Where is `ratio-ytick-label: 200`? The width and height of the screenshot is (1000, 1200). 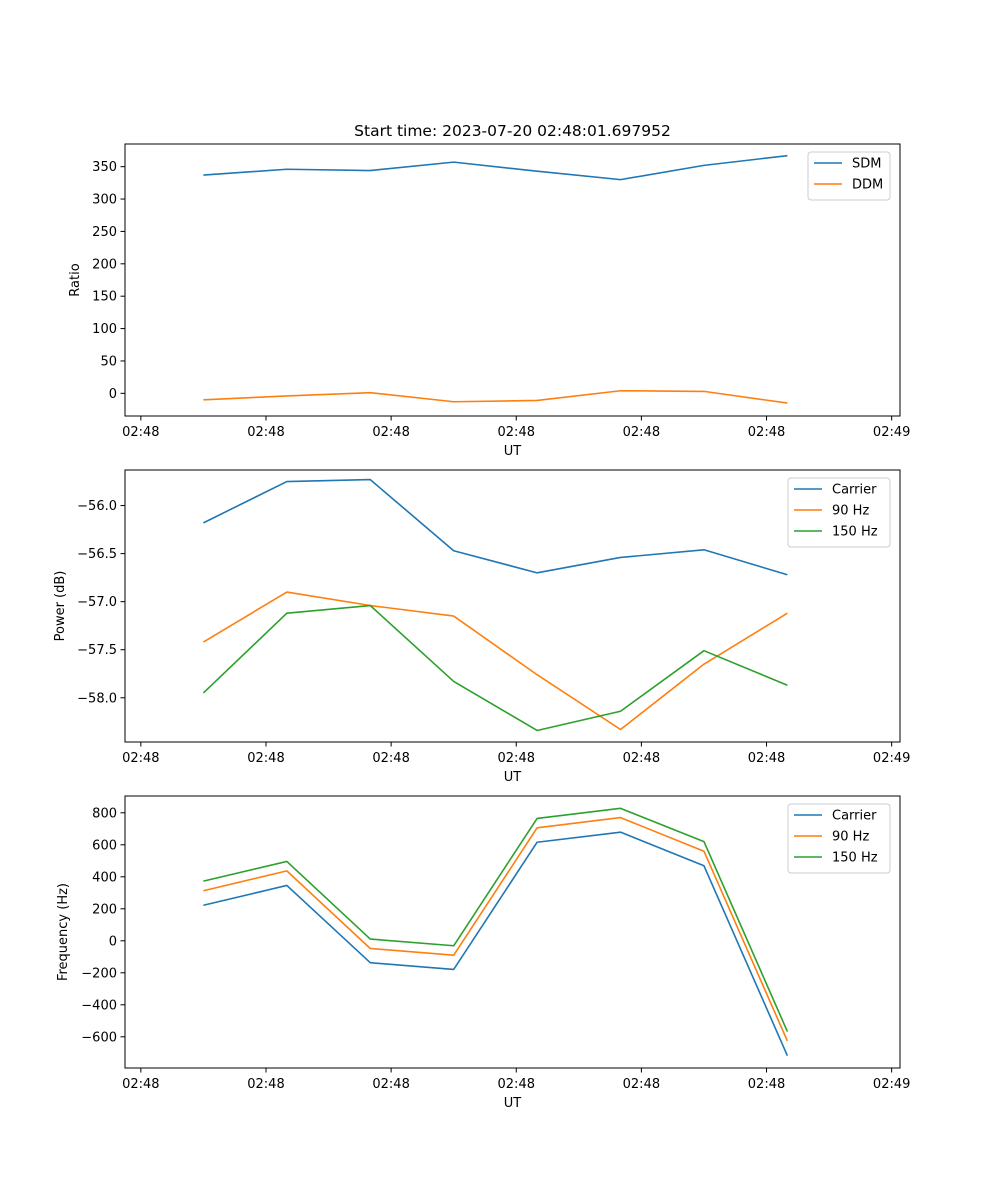
ratio-ytick-label: 200 is located at coordinates (104, 264).